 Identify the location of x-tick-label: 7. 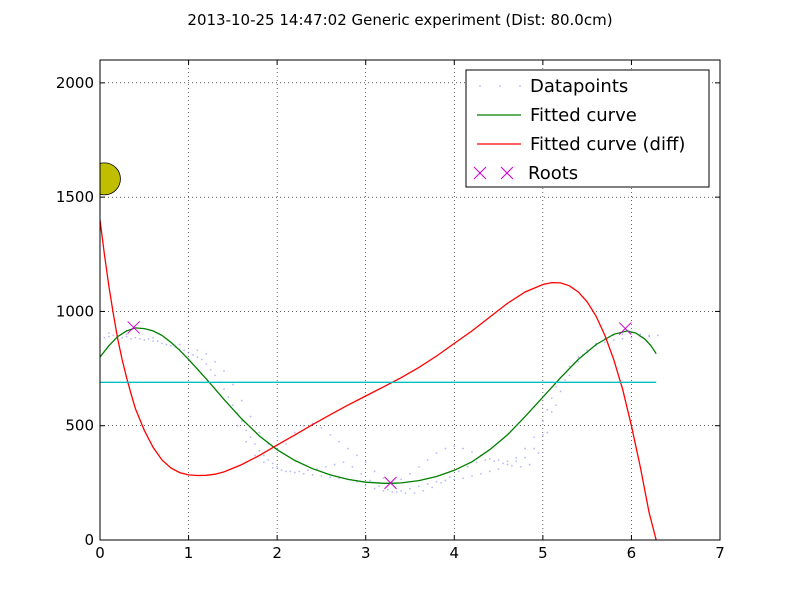
(720, 553).